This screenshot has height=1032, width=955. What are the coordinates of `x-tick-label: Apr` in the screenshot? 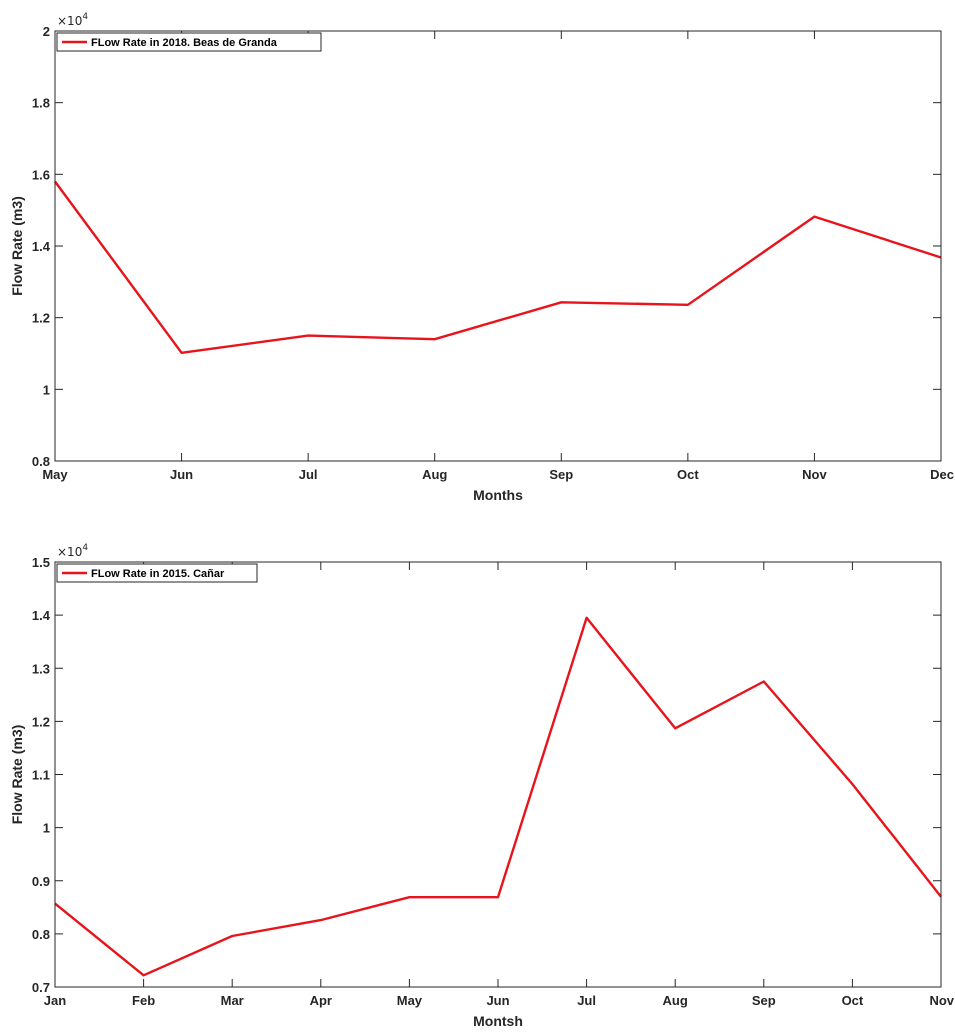 It's located at (321, 1000).